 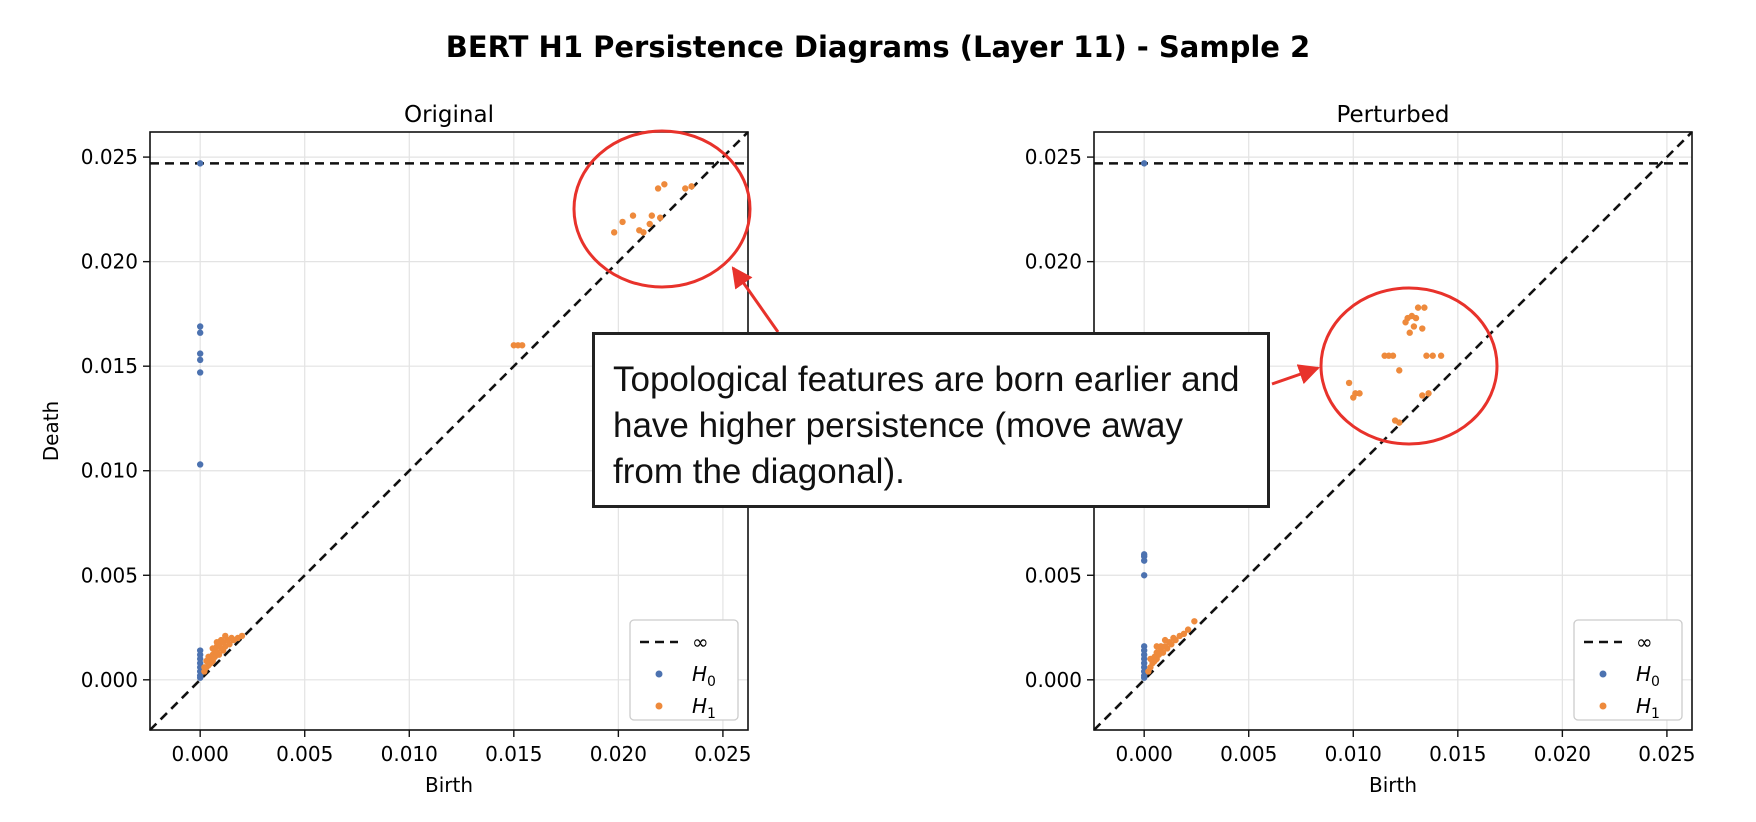 I want to click on x-tick-label: 0.025, so click(x=722, y=754).